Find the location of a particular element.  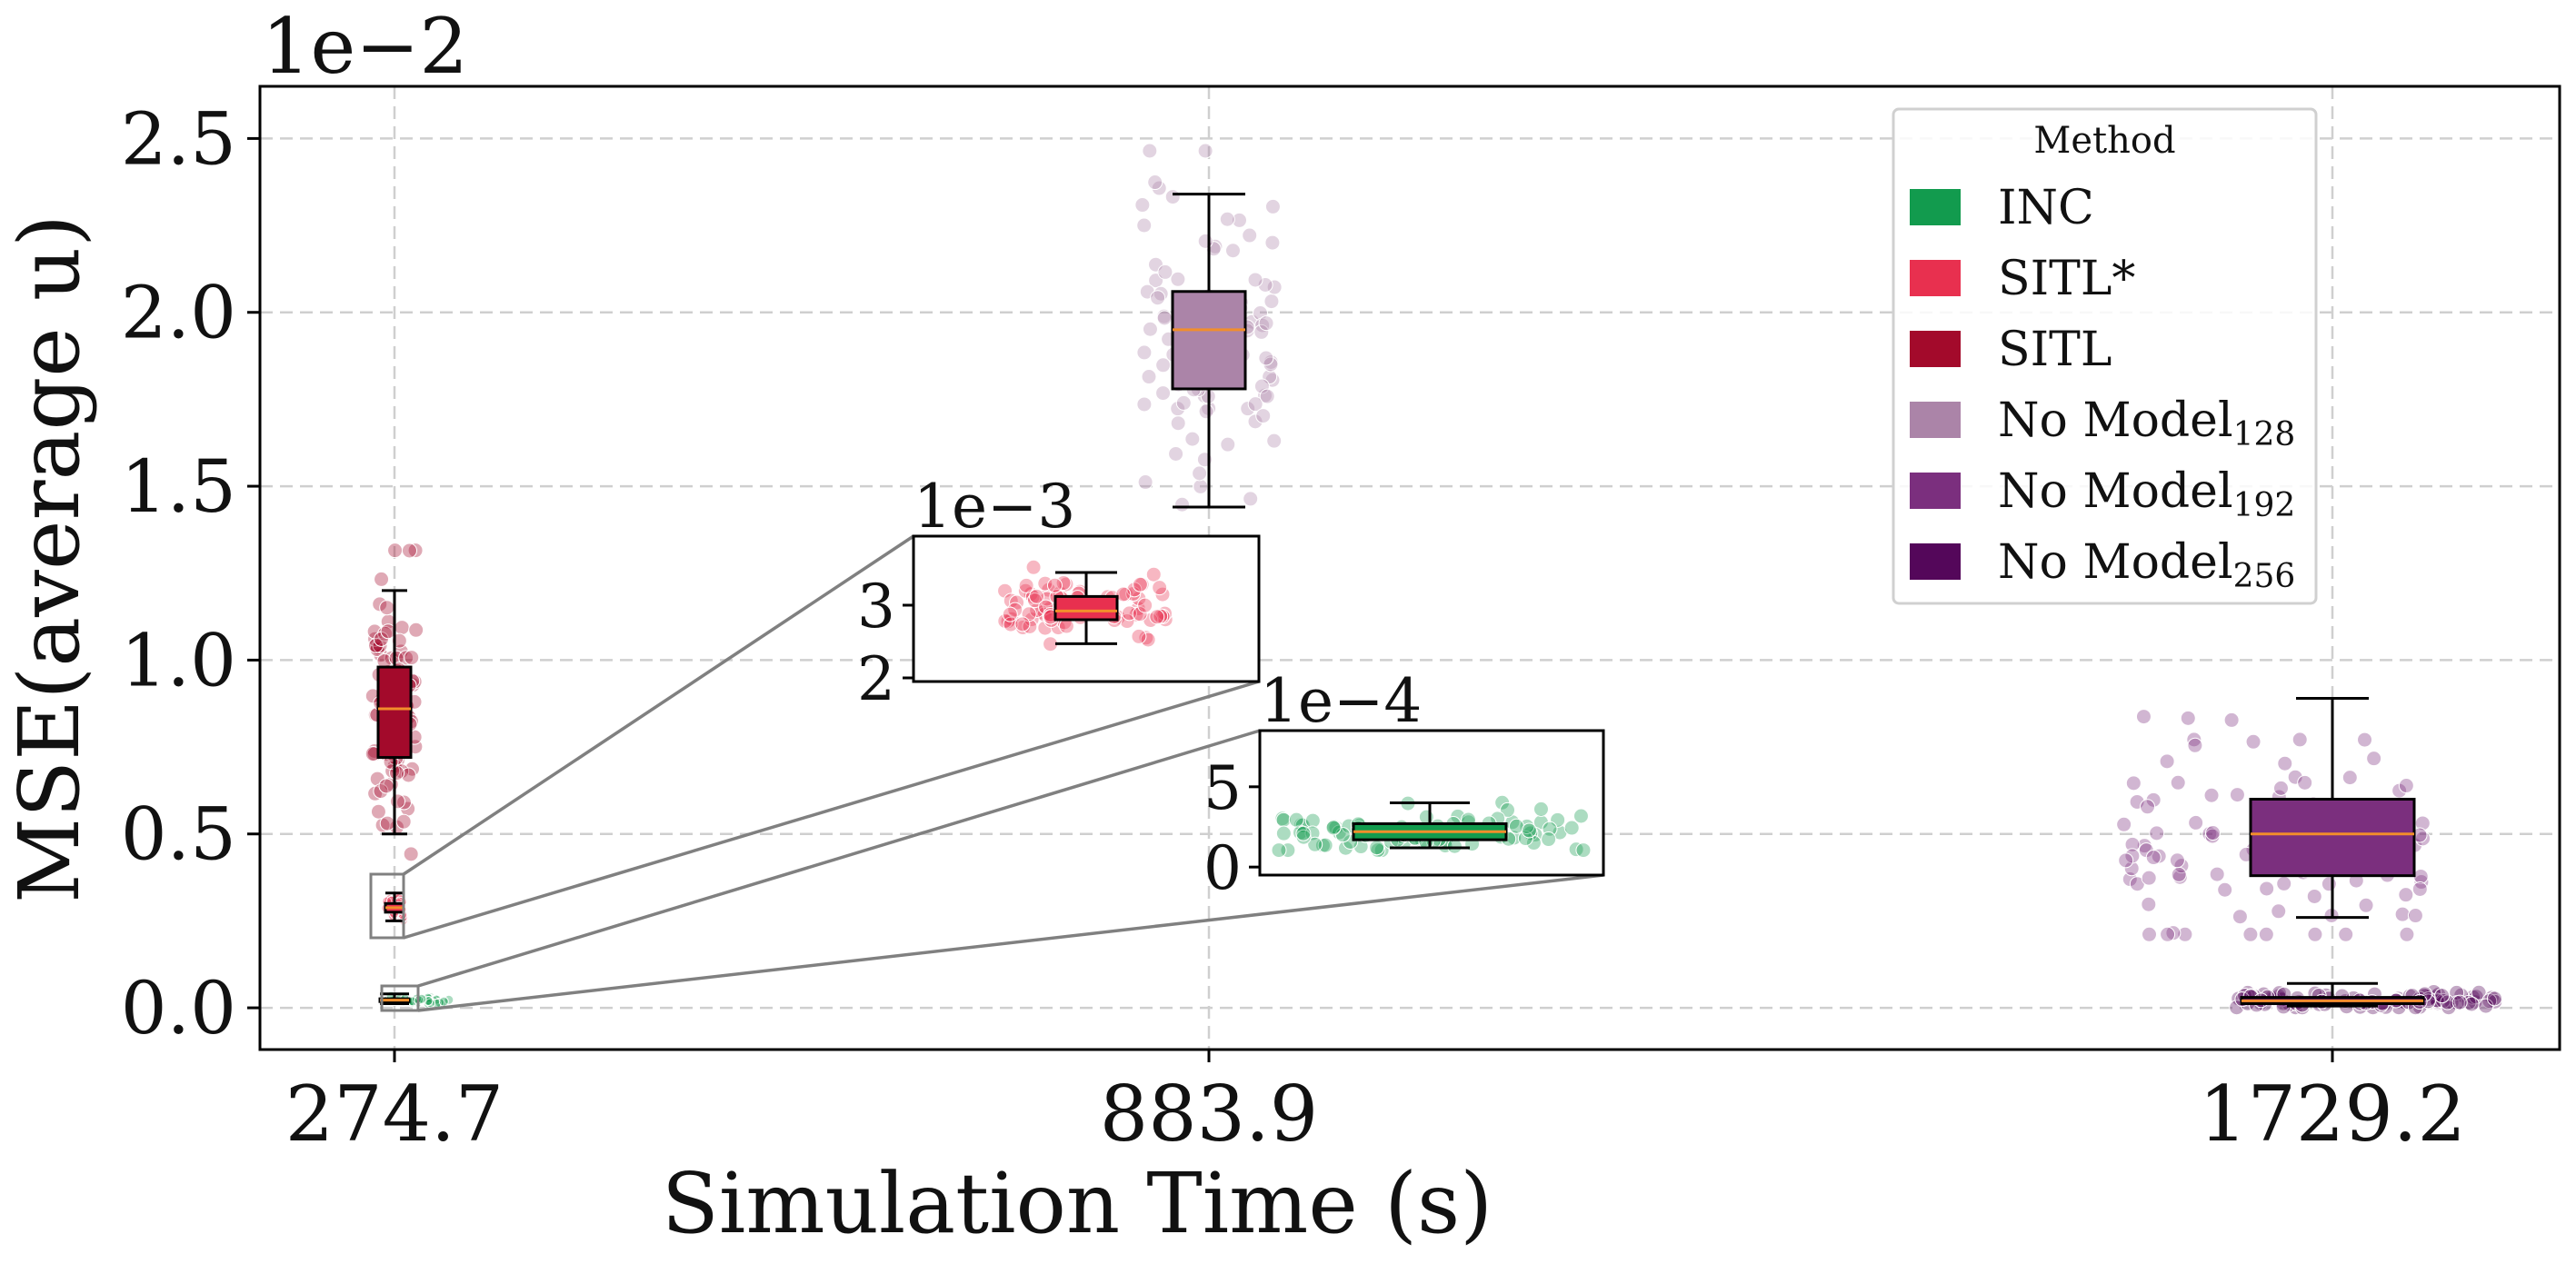

x-axis-title: Simulation Time (s) is located at coordinates (1077, 1203).